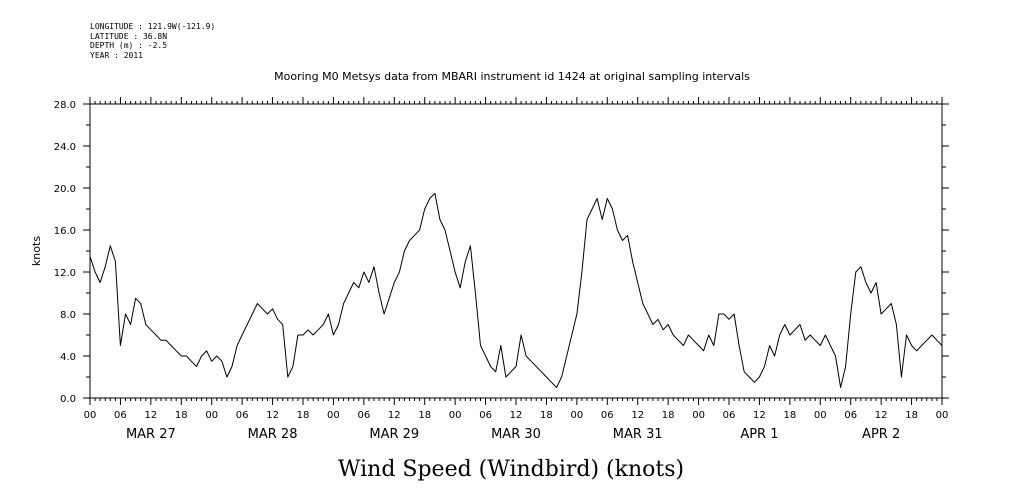  What do you see at coordinates (68, 357) in the screenshot?
I see `y-tick-label: 4.0` at bounding box center [68, 357].